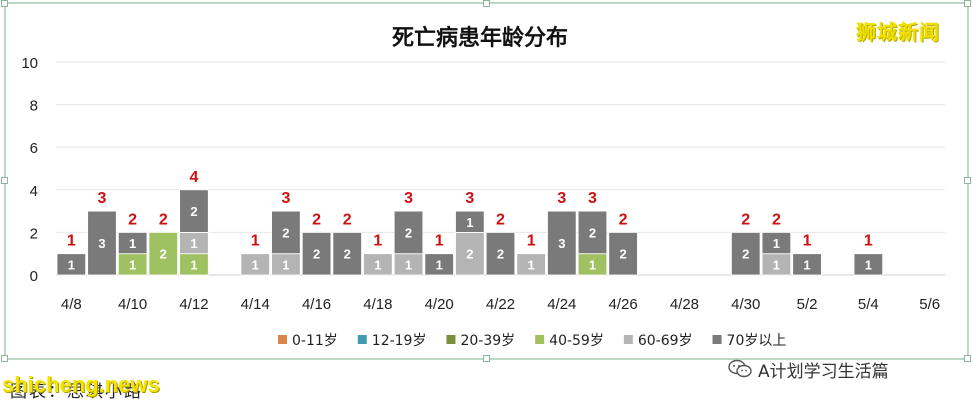  What do you see at coordinates (745, 304) in the screenshot?
I see `x-tick-label: 4/30` at bounding box center [745, 304].